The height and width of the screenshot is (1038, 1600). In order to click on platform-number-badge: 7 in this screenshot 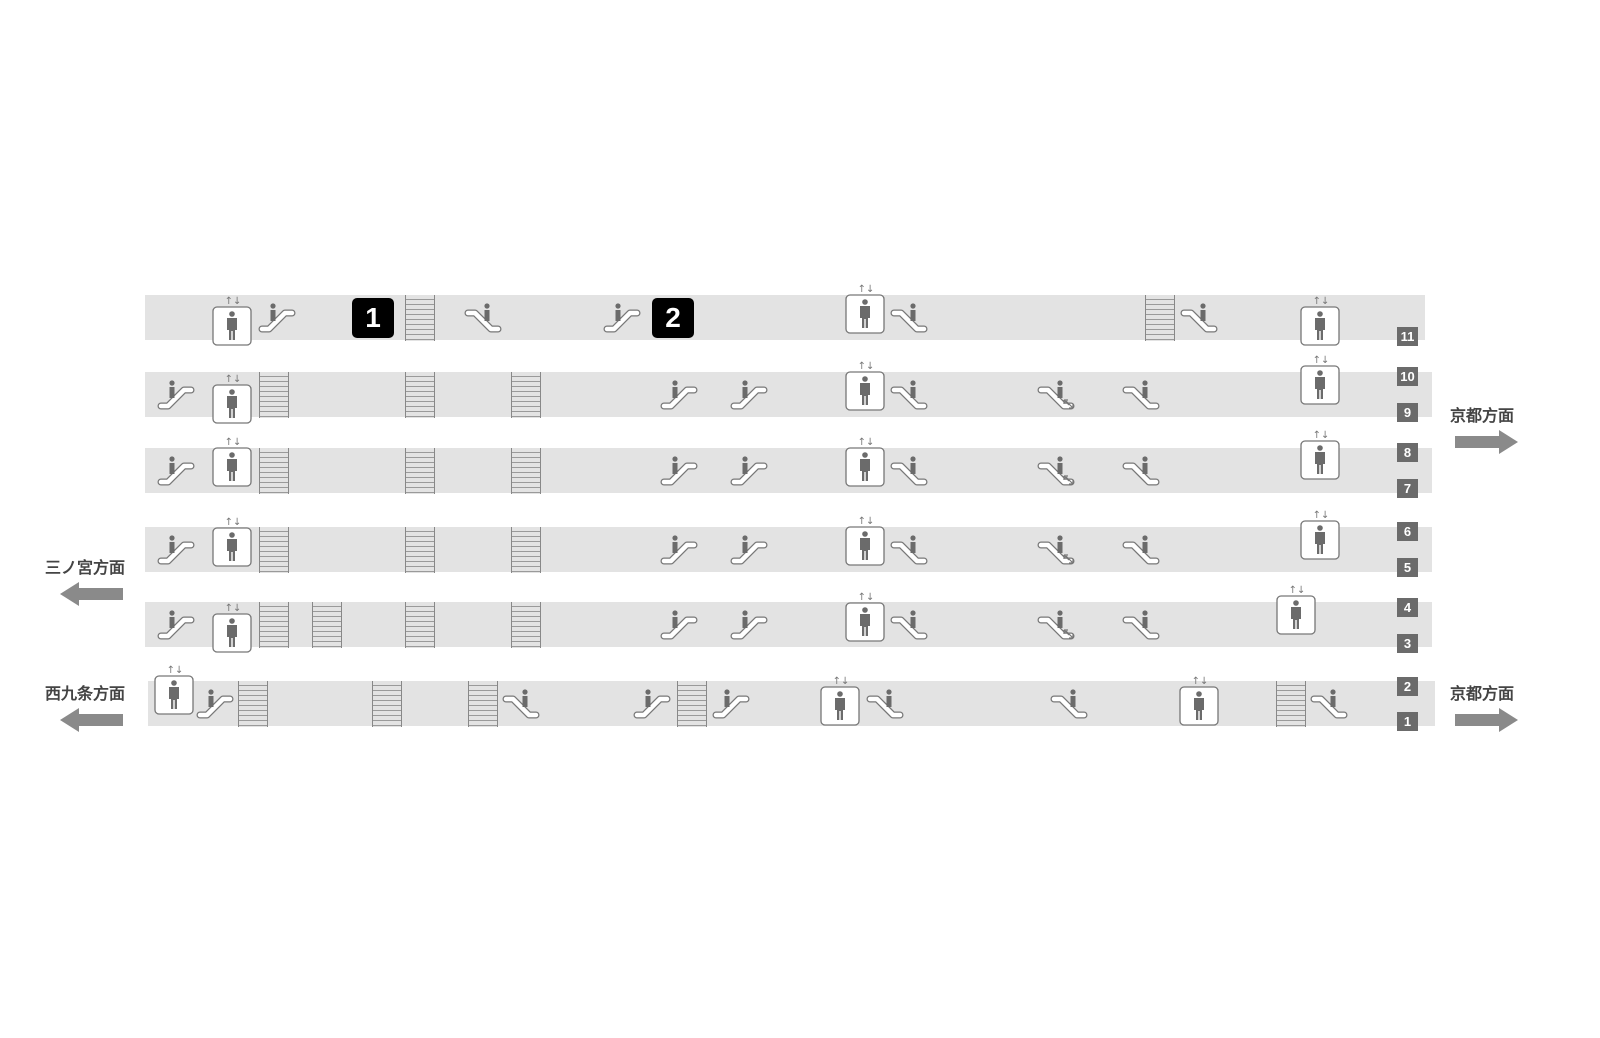, I will do `click(1407, 488)`.